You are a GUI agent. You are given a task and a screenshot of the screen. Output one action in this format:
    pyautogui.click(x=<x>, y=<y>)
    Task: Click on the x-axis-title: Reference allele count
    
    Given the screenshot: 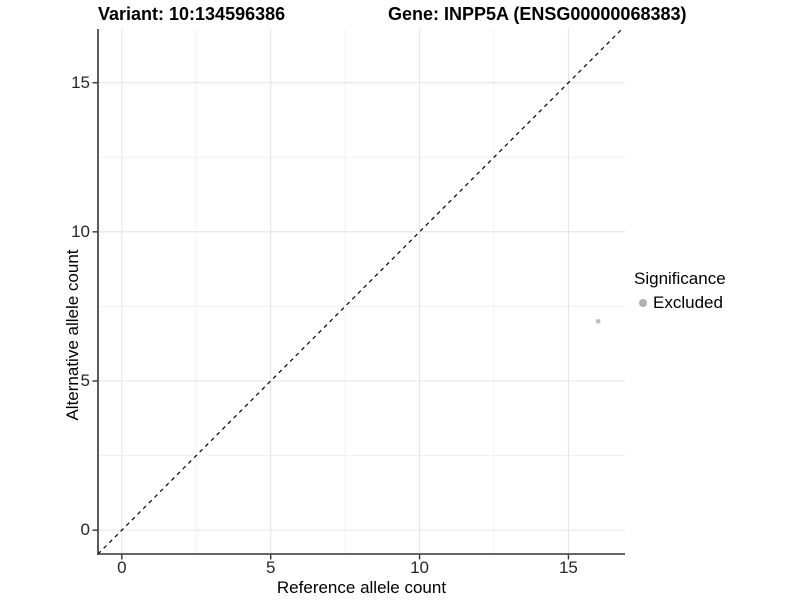 What is the action you would take?
    pyautogui.click(x=361, y=587)
    